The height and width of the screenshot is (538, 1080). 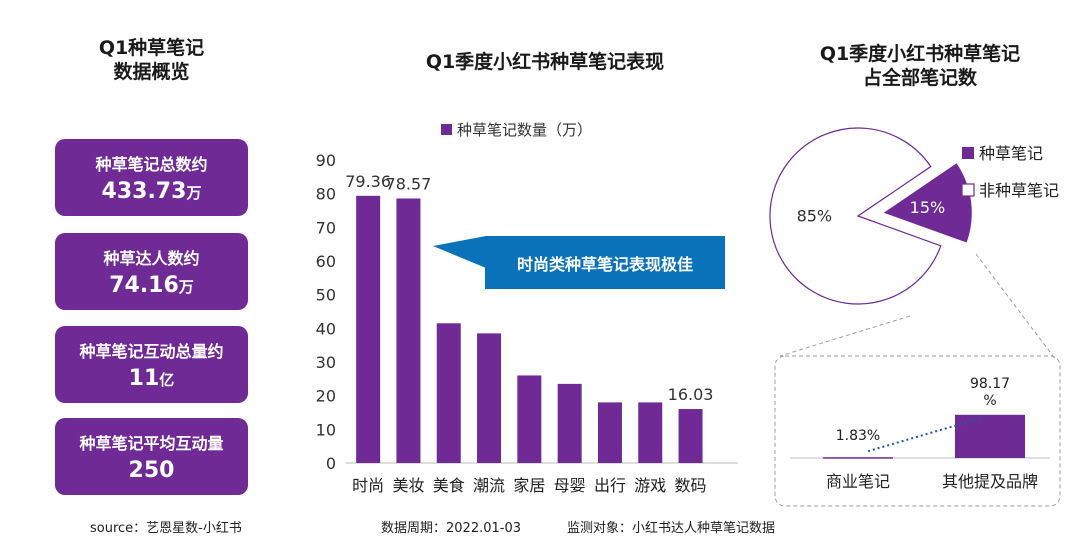 What do you see at coordinates (144, 191) in the screenshot?
I see `card-value: 433.73` at bounding box center [144, 191].